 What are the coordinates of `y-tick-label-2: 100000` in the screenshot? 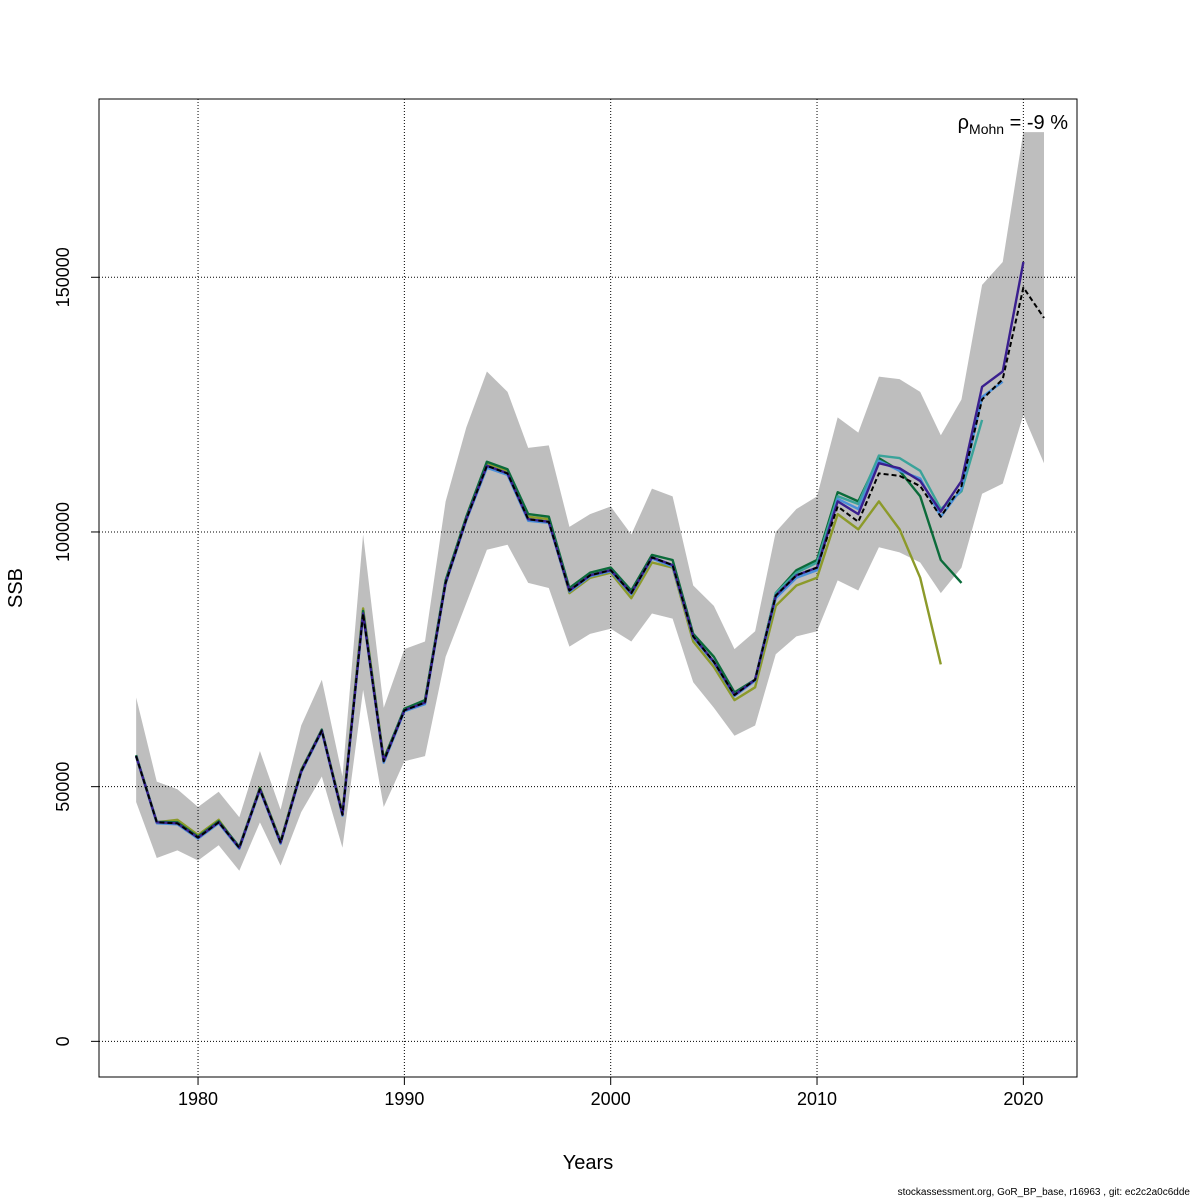 It's located at (63, 532).